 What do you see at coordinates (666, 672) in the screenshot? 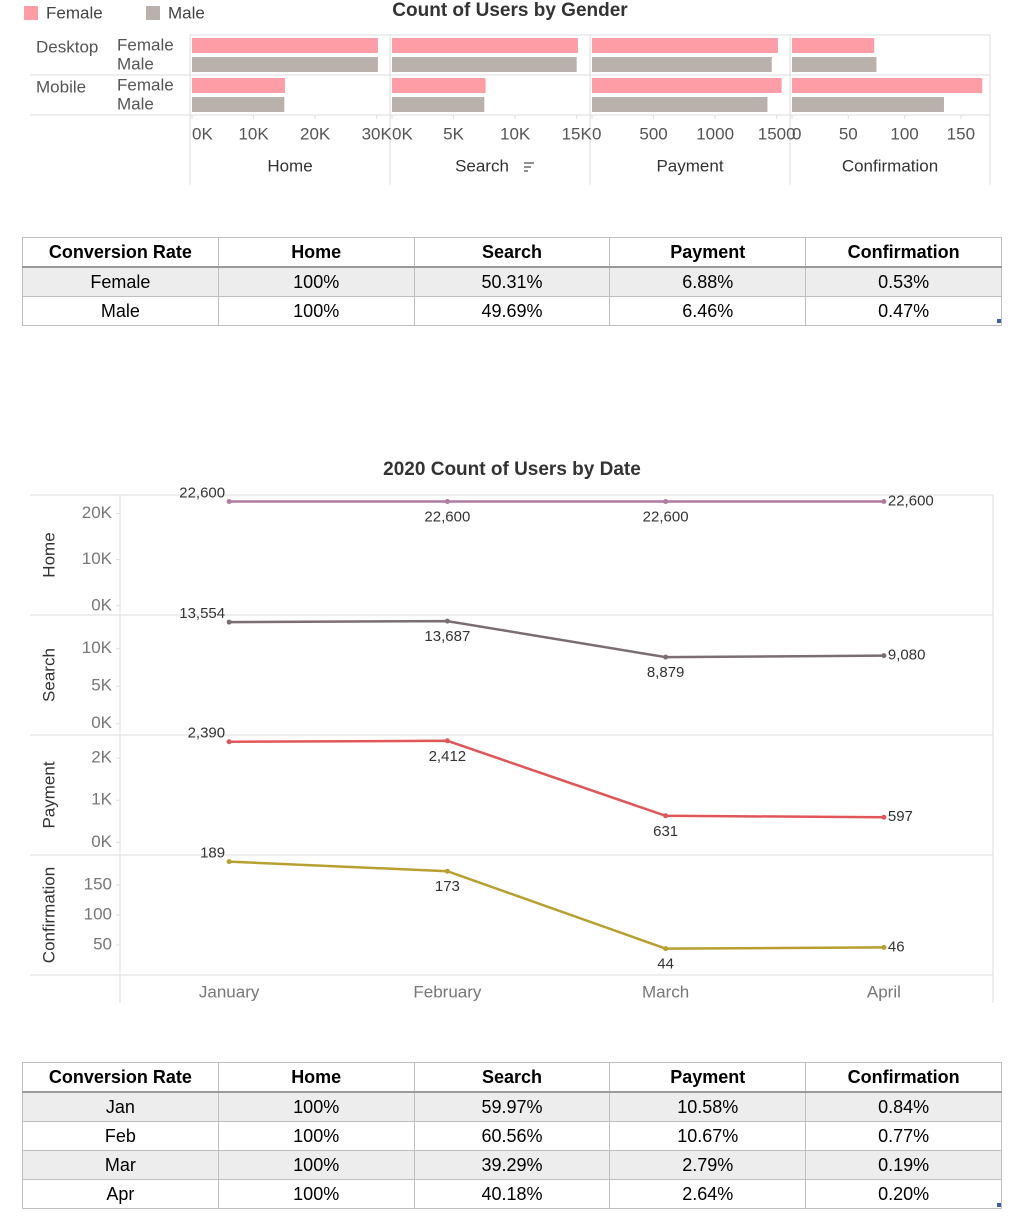
I see `data-label: 8,879` at bounding box center [666, 672].